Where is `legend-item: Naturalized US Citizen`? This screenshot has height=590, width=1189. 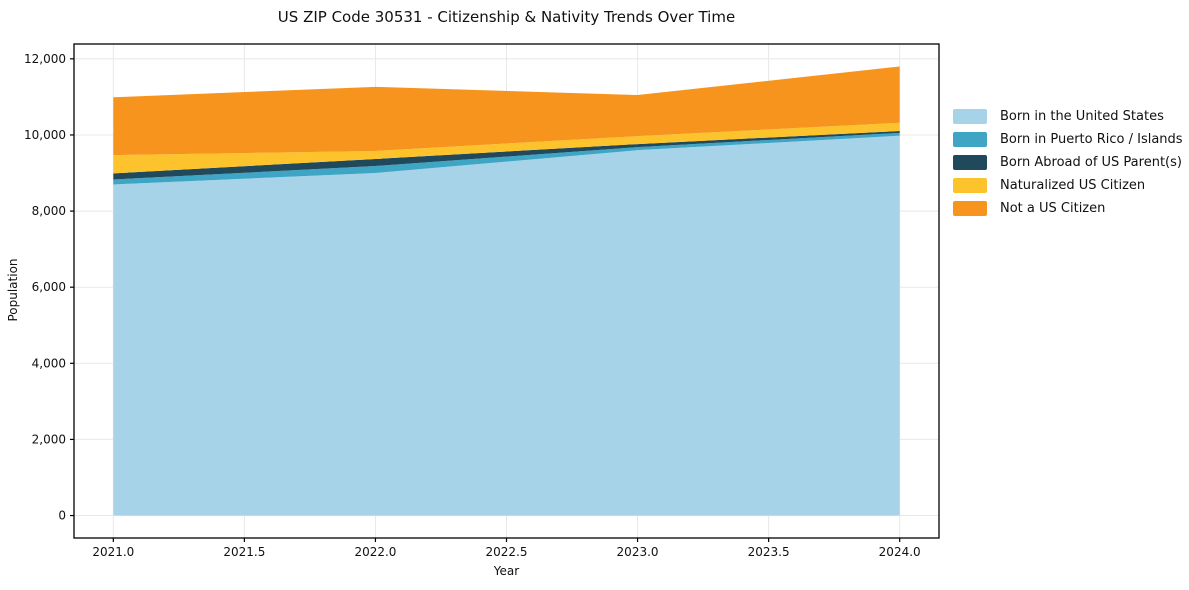
legend-item: Naturalized US Citizen is located at coordinates (1068, 185).